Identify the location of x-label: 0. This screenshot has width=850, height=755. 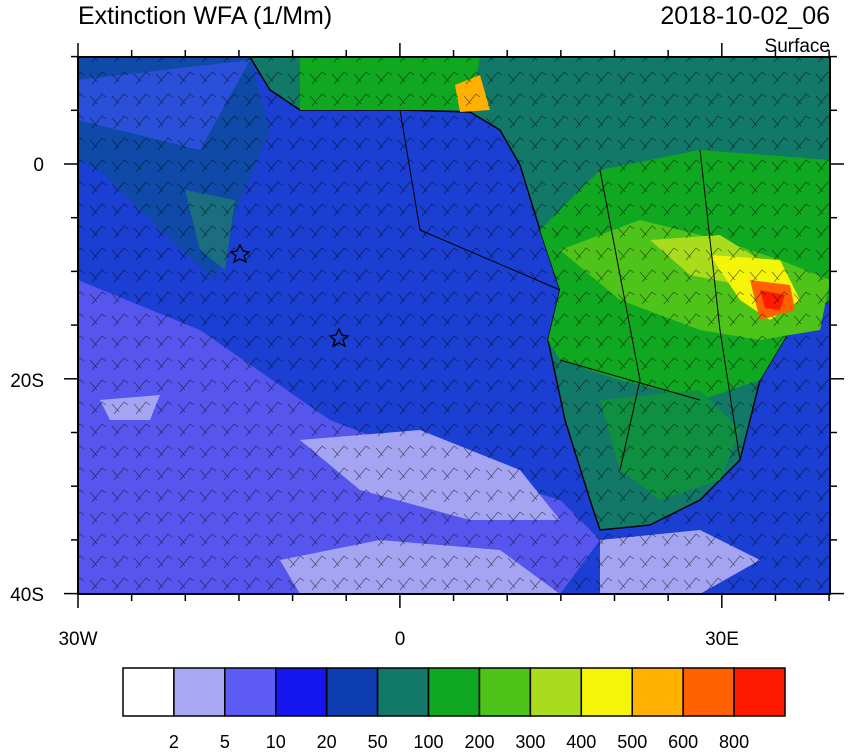
(400, 639).